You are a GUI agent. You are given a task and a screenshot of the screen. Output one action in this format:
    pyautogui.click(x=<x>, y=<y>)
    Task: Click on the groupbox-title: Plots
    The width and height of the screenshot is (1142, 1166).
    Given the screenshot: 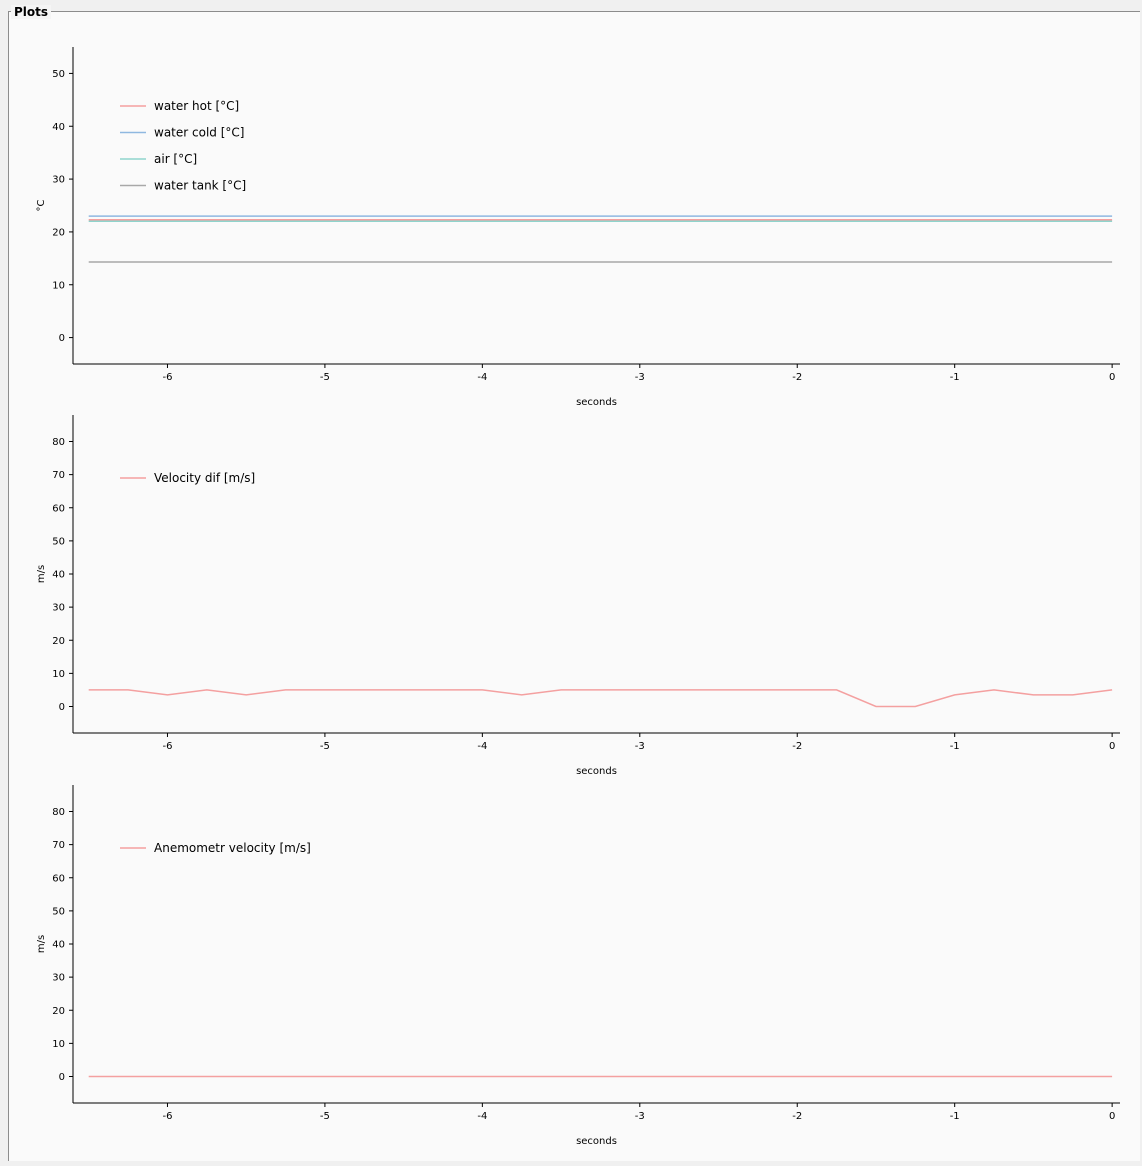 What is the action you would take?
    pyautogui.click(x=31, y=12)
    